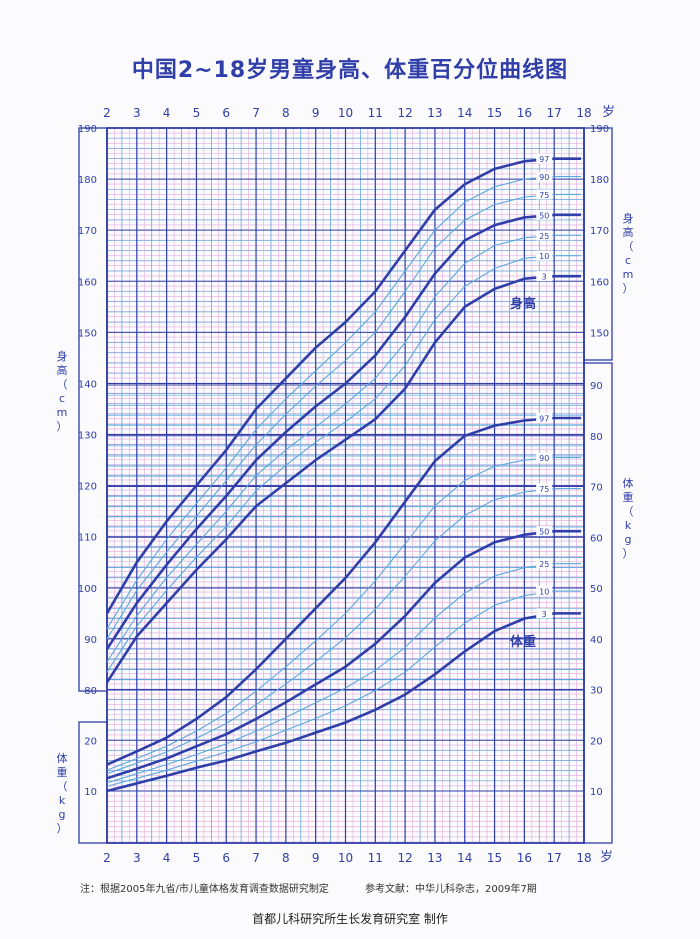 Image resolution: width=700 pixels, height=939 pixels. What do you see at coordinates (87, 487) in the screenshot?
I see `height-tick-left: 120` at bounding box center [87, 487].